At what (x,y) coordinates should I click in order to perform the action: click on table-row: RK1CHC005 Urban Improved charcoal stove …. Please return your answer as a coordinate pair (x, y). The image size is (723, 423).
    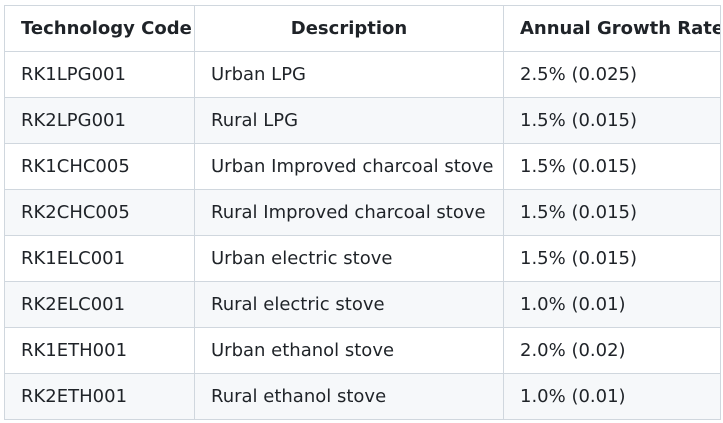
    Looking at the image, I should click on (362, 166).